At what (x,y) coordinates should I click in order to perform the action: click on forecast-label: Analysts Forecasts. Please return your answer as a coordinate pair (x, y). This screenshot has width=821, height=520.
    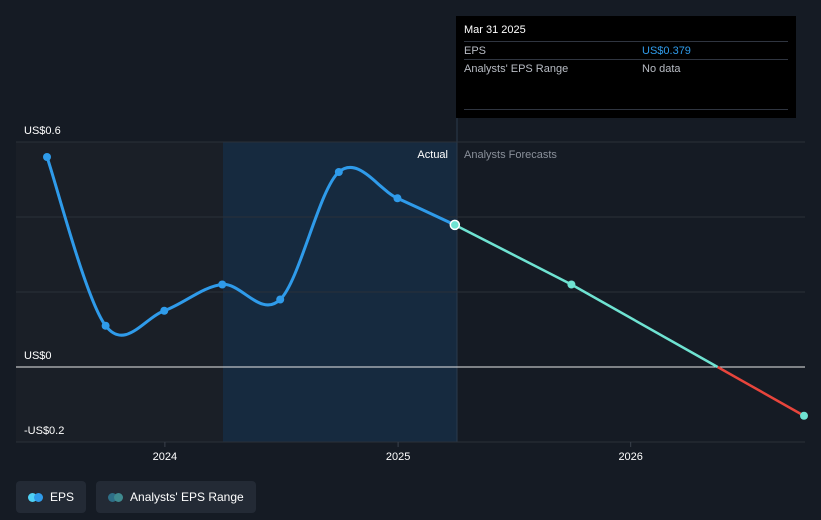
    Looking at the image, I should click on (510, 155).